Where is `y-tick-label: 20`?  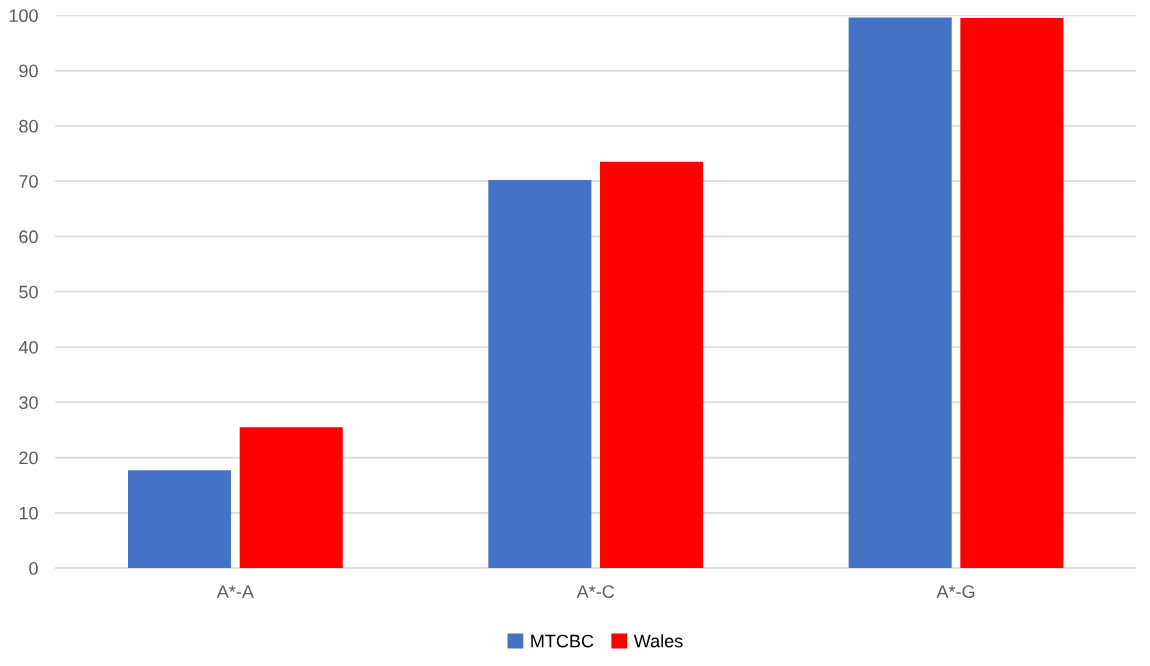 y-tick-label: 20 is located at coordinates (28, 458).